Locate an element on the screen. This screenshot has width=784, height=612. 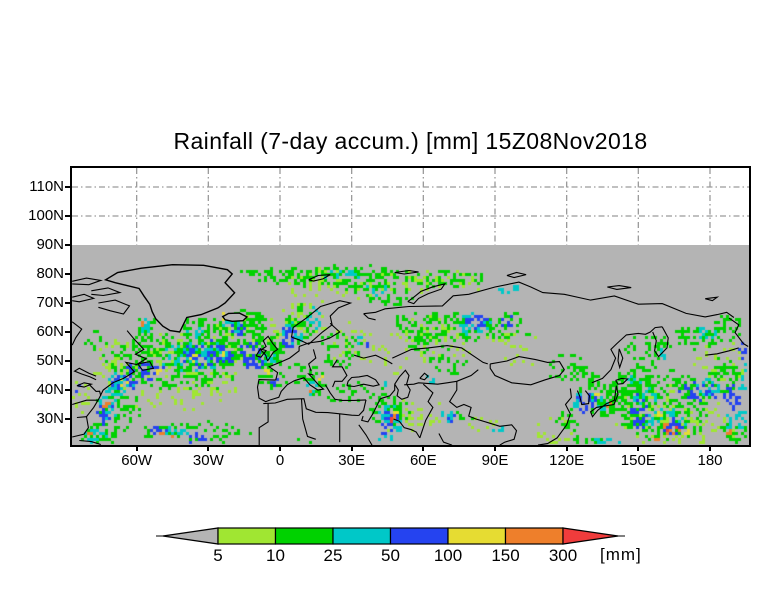
colorbar-tick-label: 300 is located at coordinates (563, 555).